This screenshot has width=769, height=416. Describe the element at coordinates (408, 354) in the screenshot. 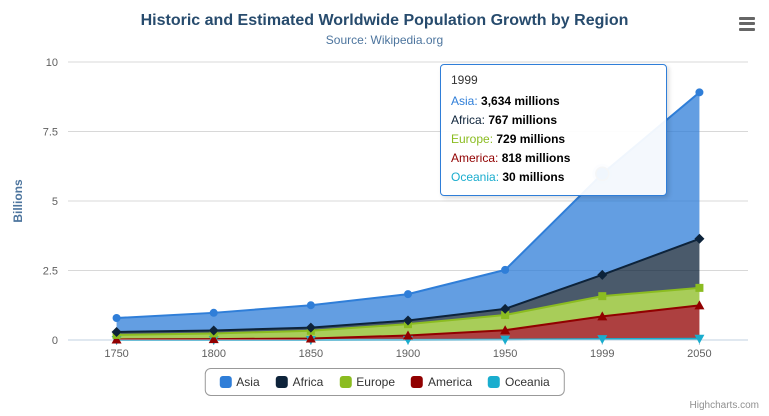

I see `x-axis-tick-label: 1900` at that location.